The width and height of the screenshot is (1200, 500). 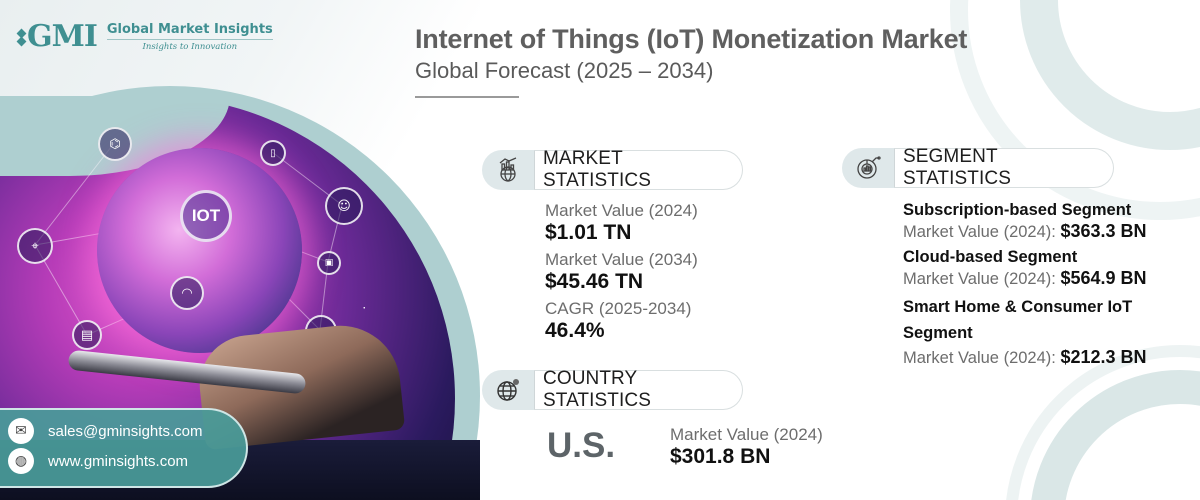 I want to click on segment-value: $564.9 BN, so click(x=1103, y=278).